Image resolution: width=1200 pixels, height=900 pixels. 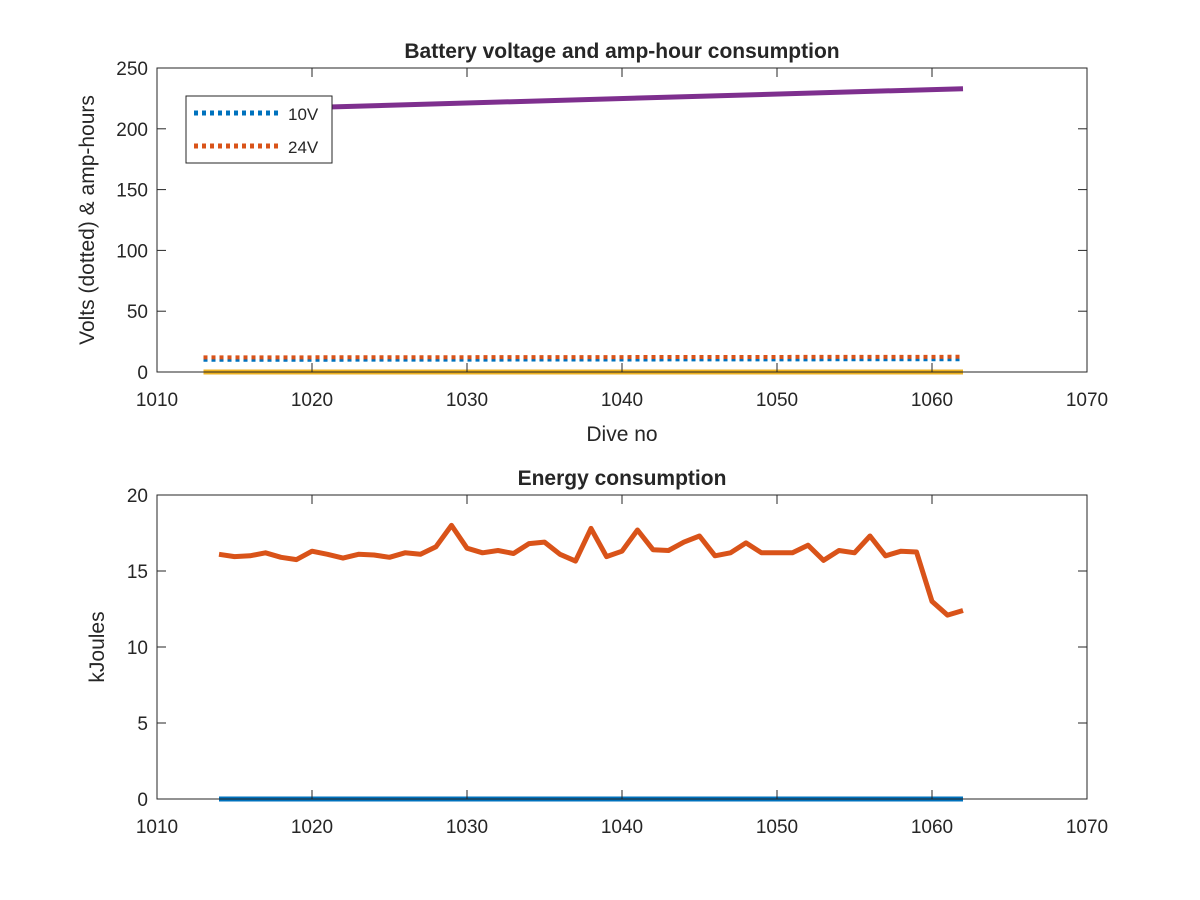 I want to click on y-tick-label: 200, so click(x=132, y=130).